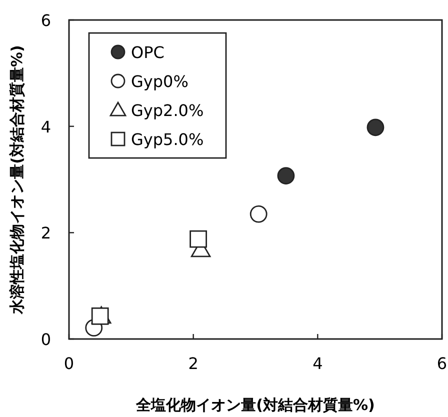  I want to click on legend-label: Gyp5.0%, so click(167, 139).